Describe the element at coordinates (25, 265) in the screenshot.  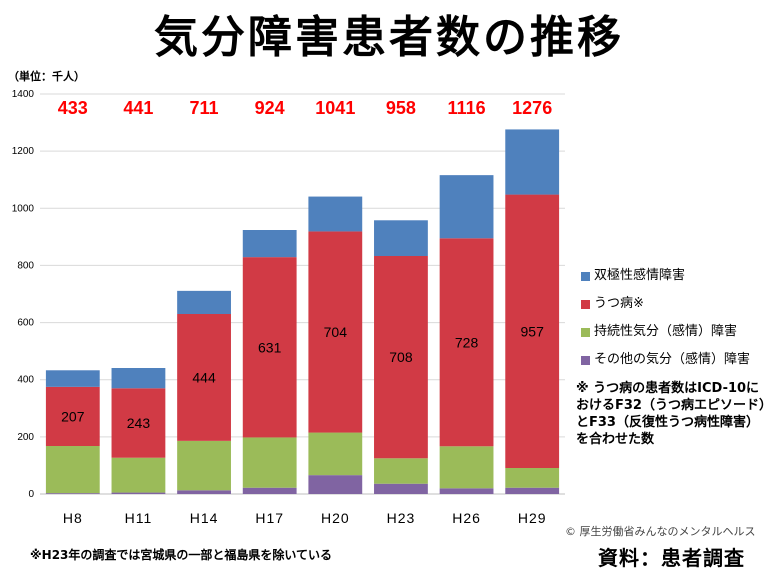
I see `y-tick-label: 800` at that location.